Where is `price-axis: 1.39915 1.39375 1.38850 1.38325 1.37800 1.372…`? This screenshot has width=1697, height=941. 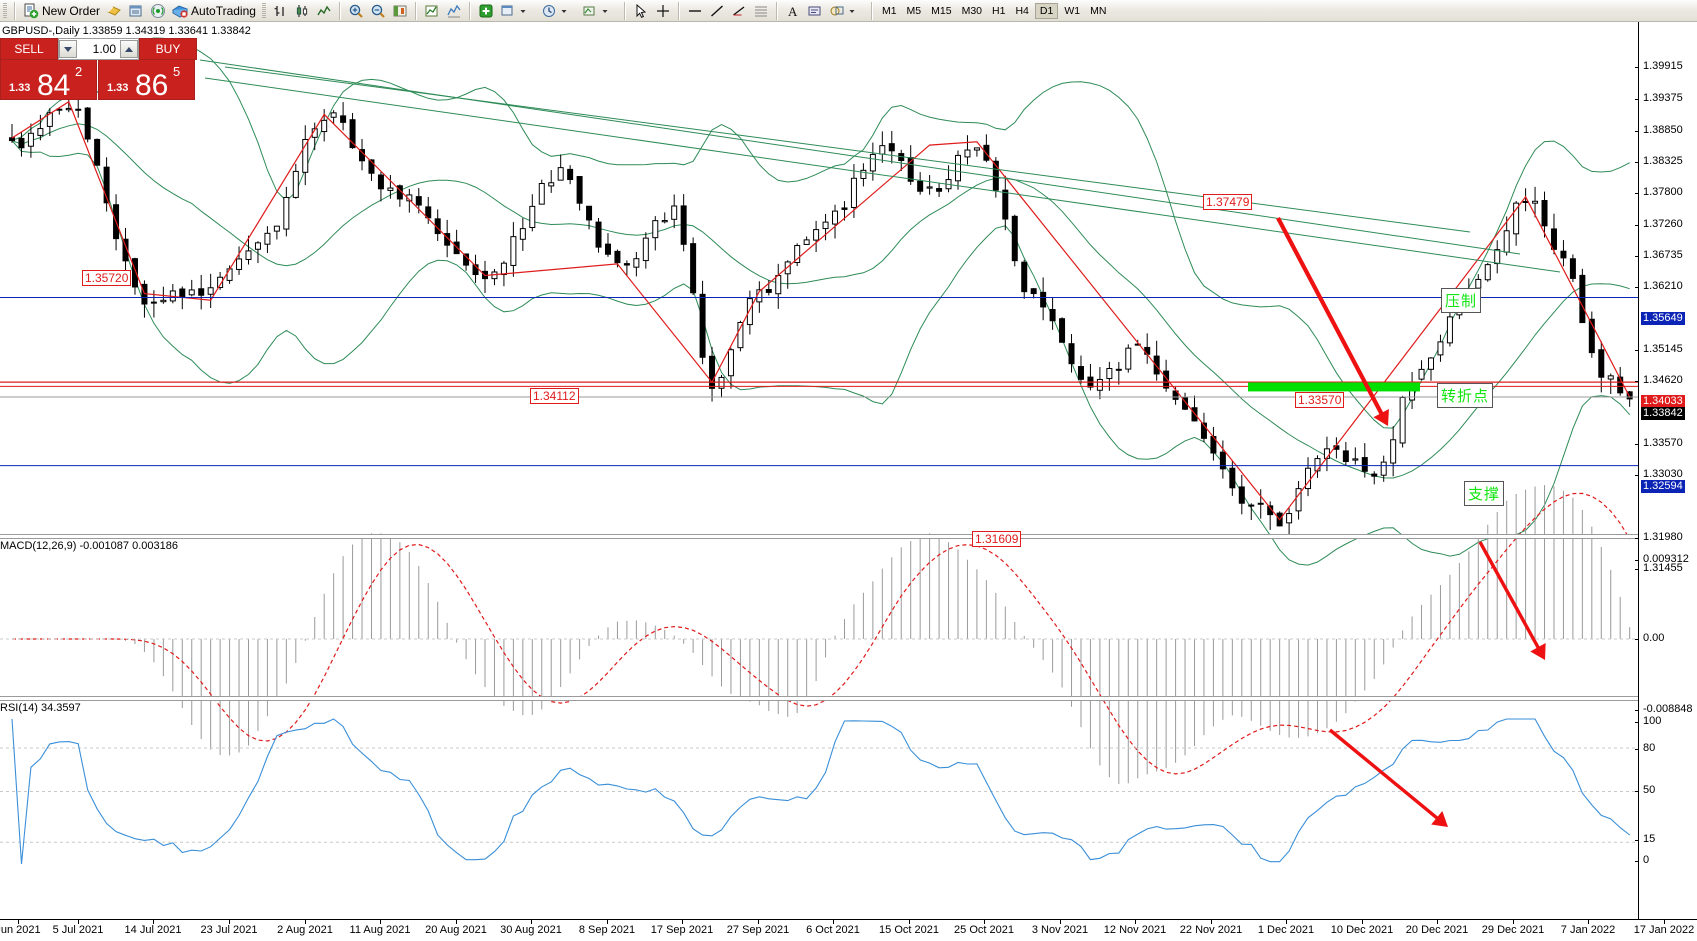
price-axis: 1.39915 1.39375 1.38850 1.38325 1.37800 1.372… is located at coordinates (1666, 470).